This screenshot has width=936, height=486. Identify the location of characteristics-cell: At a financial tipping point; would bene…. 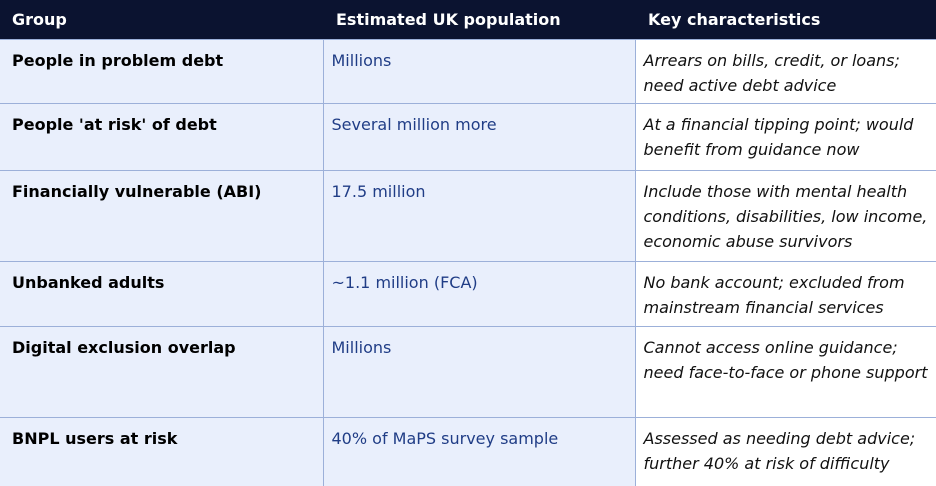
(785, 137).